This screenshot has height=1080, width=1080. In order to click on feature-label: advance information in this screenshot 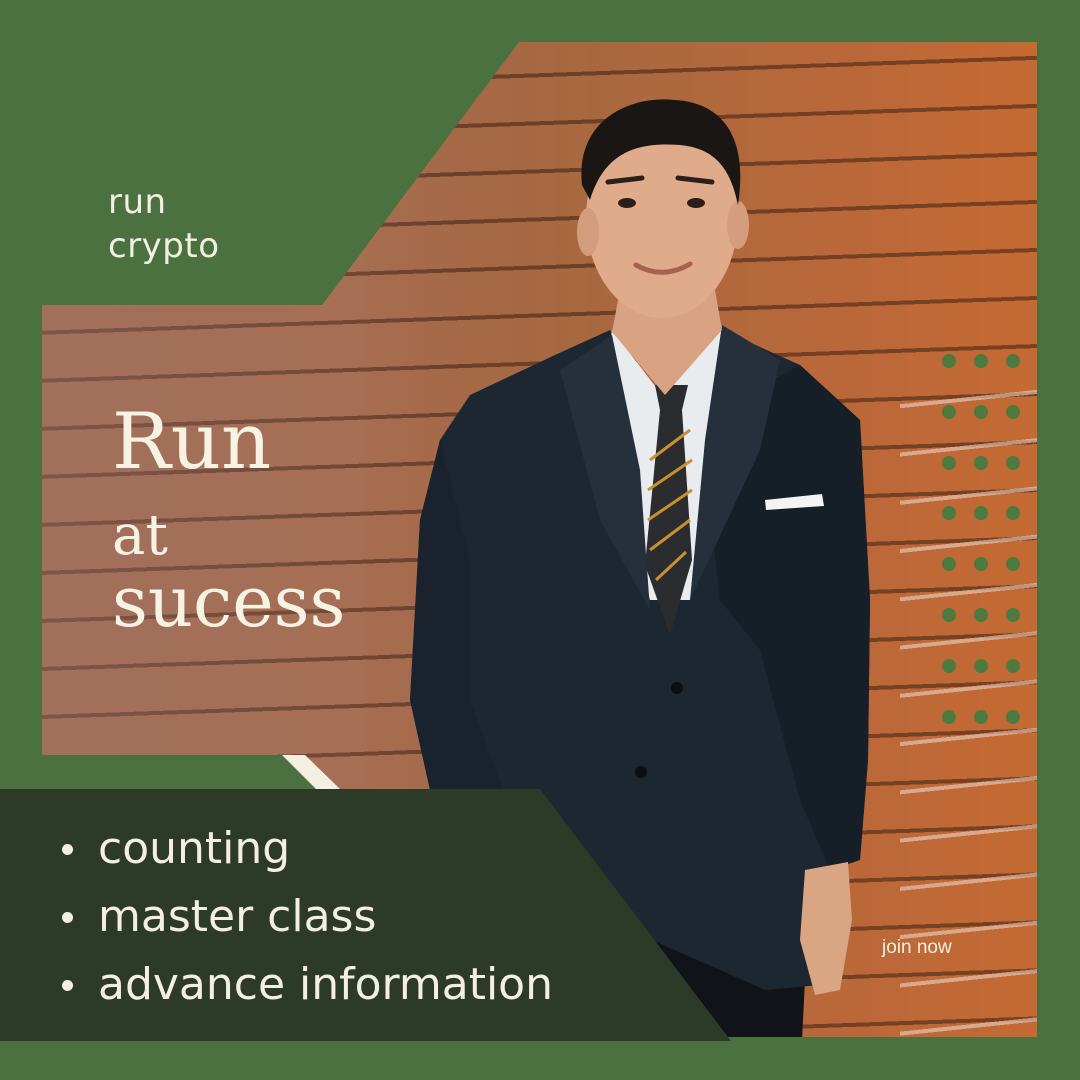, I will do `click(325, 984)`.